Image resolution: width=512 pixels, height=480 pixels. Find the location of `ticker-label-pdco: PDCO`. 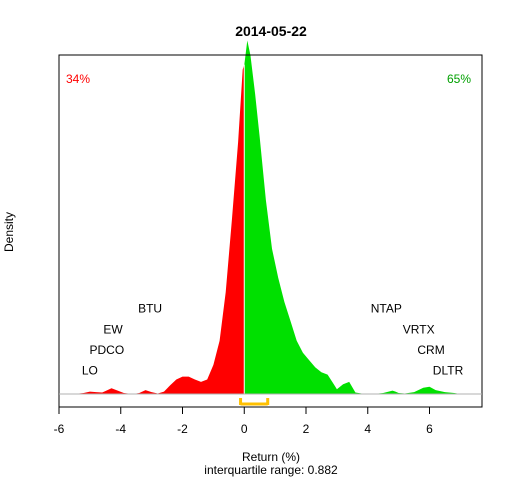

ticker-label-pdco: PDCO is located at coordinates (107, 350).